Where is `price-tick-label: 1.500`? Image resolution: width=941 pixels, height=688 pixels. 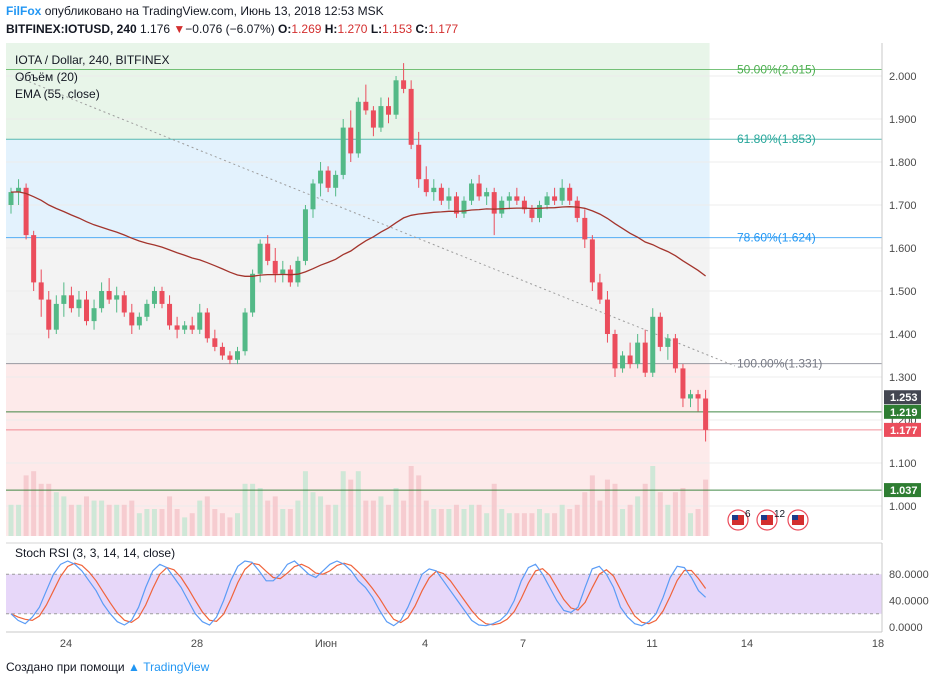
price-tick-label: 1.500 is located at coordinates (903, 292).